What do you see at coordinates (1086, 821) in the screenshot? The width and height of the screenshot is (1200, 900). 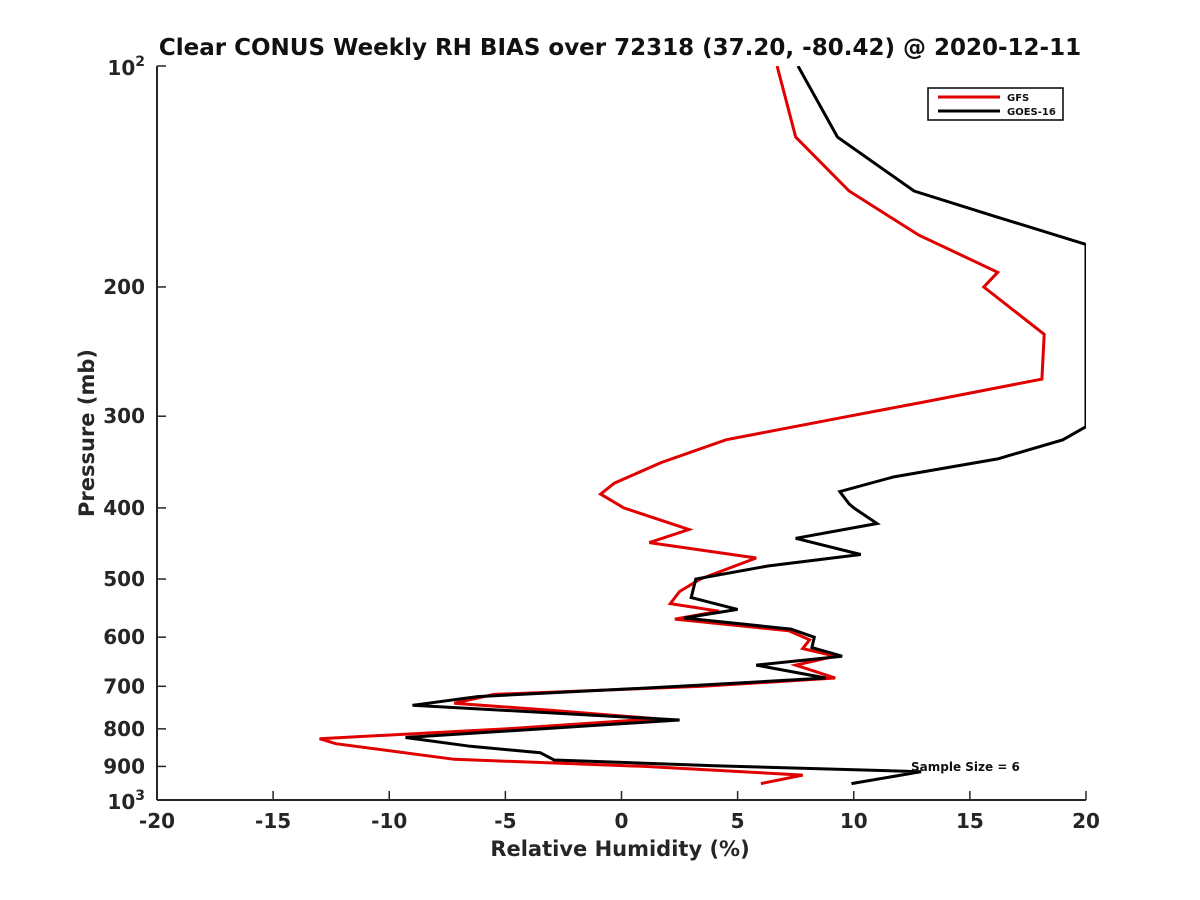 I see `x-tick-label: 20` at bounding box center [1086, 821].